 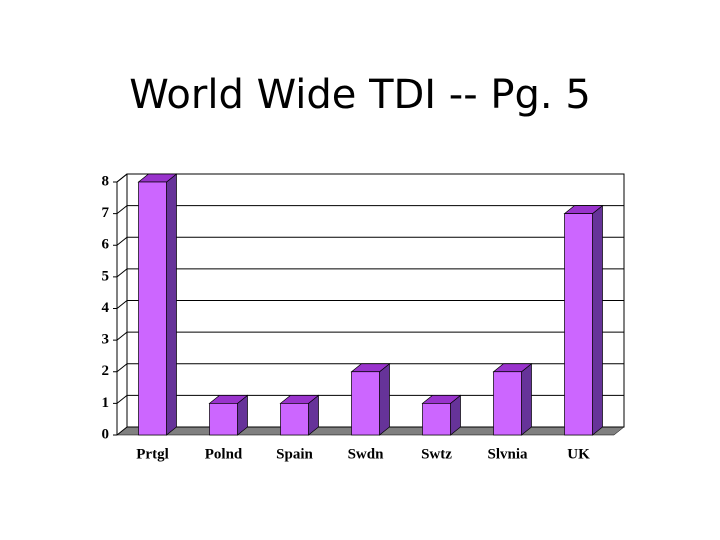 I want to click on chart-title: World Wide TDI -- Pg. 5, so click(x=360, y=95).